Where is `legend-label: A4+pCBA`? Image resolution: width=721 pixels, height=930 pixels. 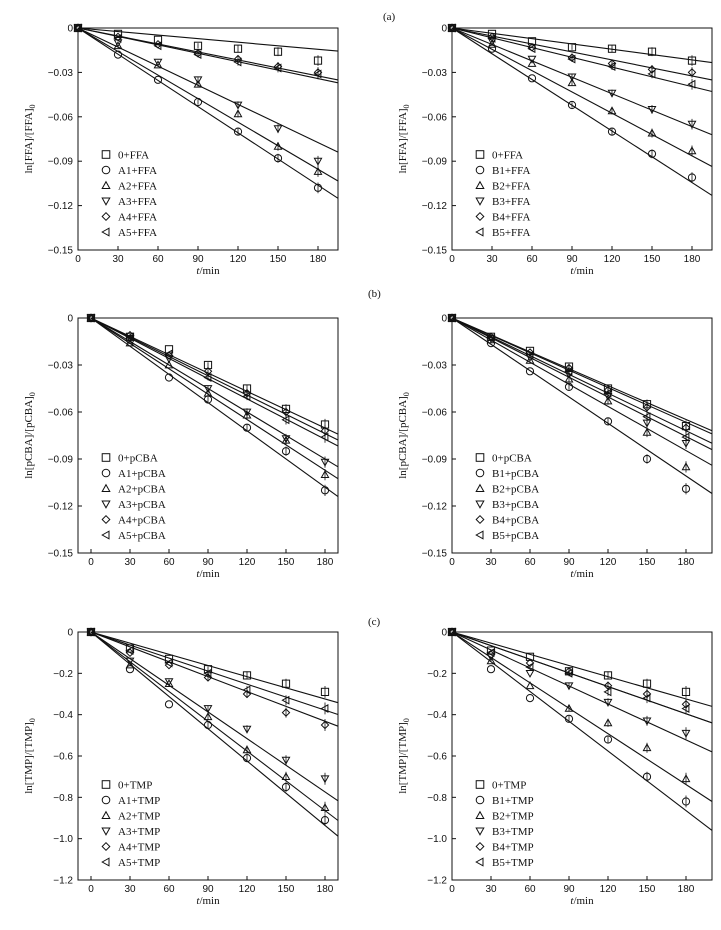 legend-label: A4+pCBA is located at coordinates (142, 521).